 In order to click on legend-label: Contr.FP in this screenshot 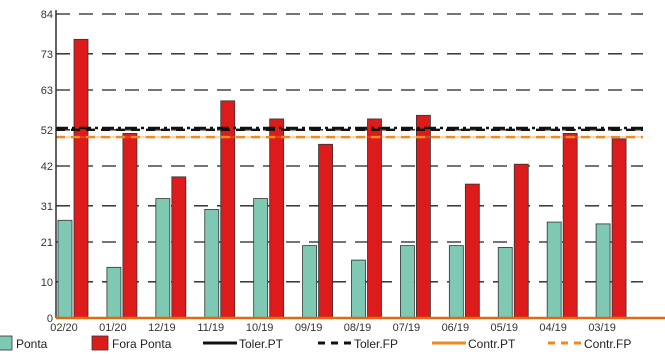, I will do `click(607, 344)`.